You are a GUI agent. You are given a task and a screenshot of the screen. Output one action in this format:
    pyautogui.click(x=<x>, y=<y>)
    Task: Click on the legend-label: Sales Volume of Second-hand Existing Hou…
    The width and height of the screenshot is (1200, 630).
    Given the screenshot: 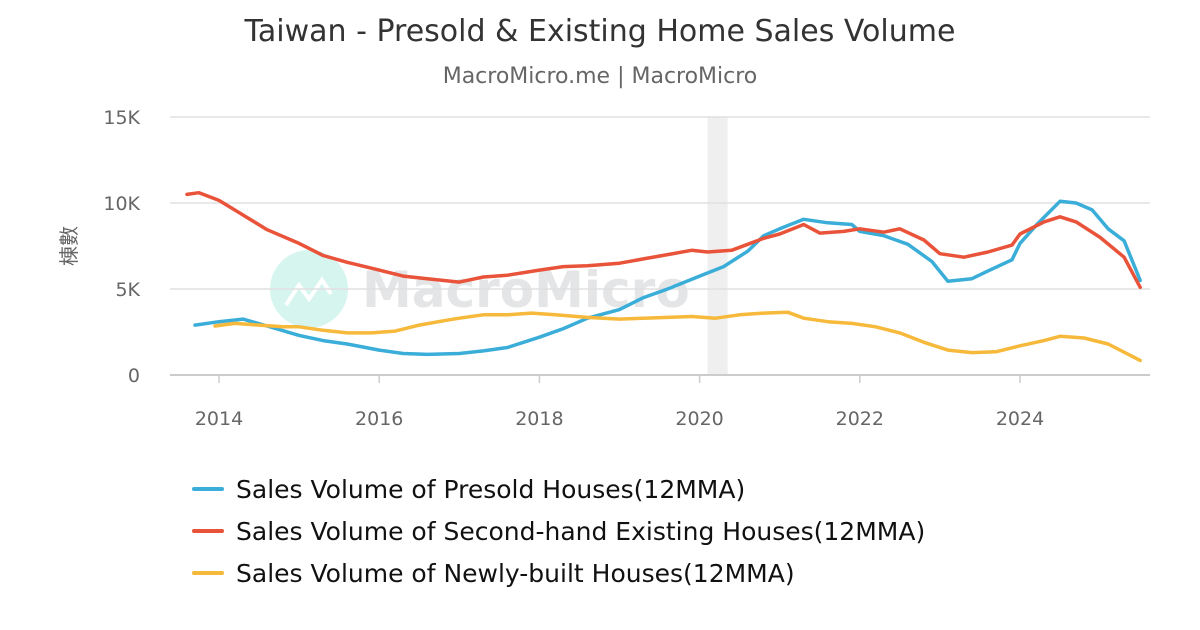 What is the action you would take?
    pyautogui.click(x=581, y=531)
    